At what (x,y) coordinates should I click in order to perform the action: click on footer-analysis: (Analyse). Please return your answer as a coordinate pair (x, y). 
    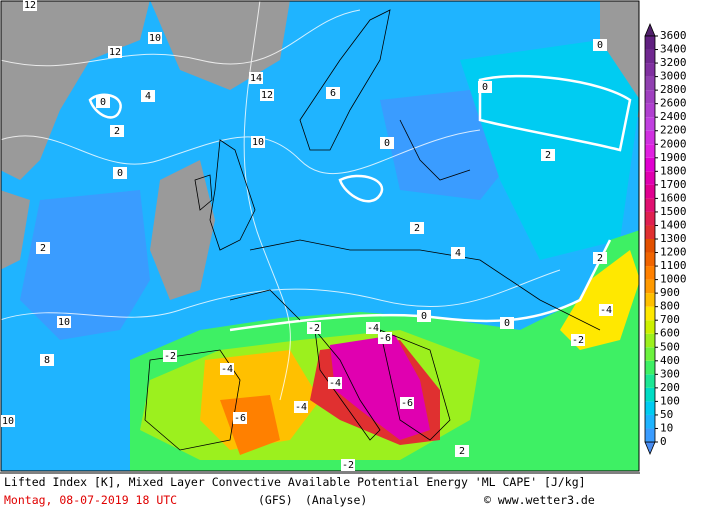
    Looking at the image, I should click on (336, 500).